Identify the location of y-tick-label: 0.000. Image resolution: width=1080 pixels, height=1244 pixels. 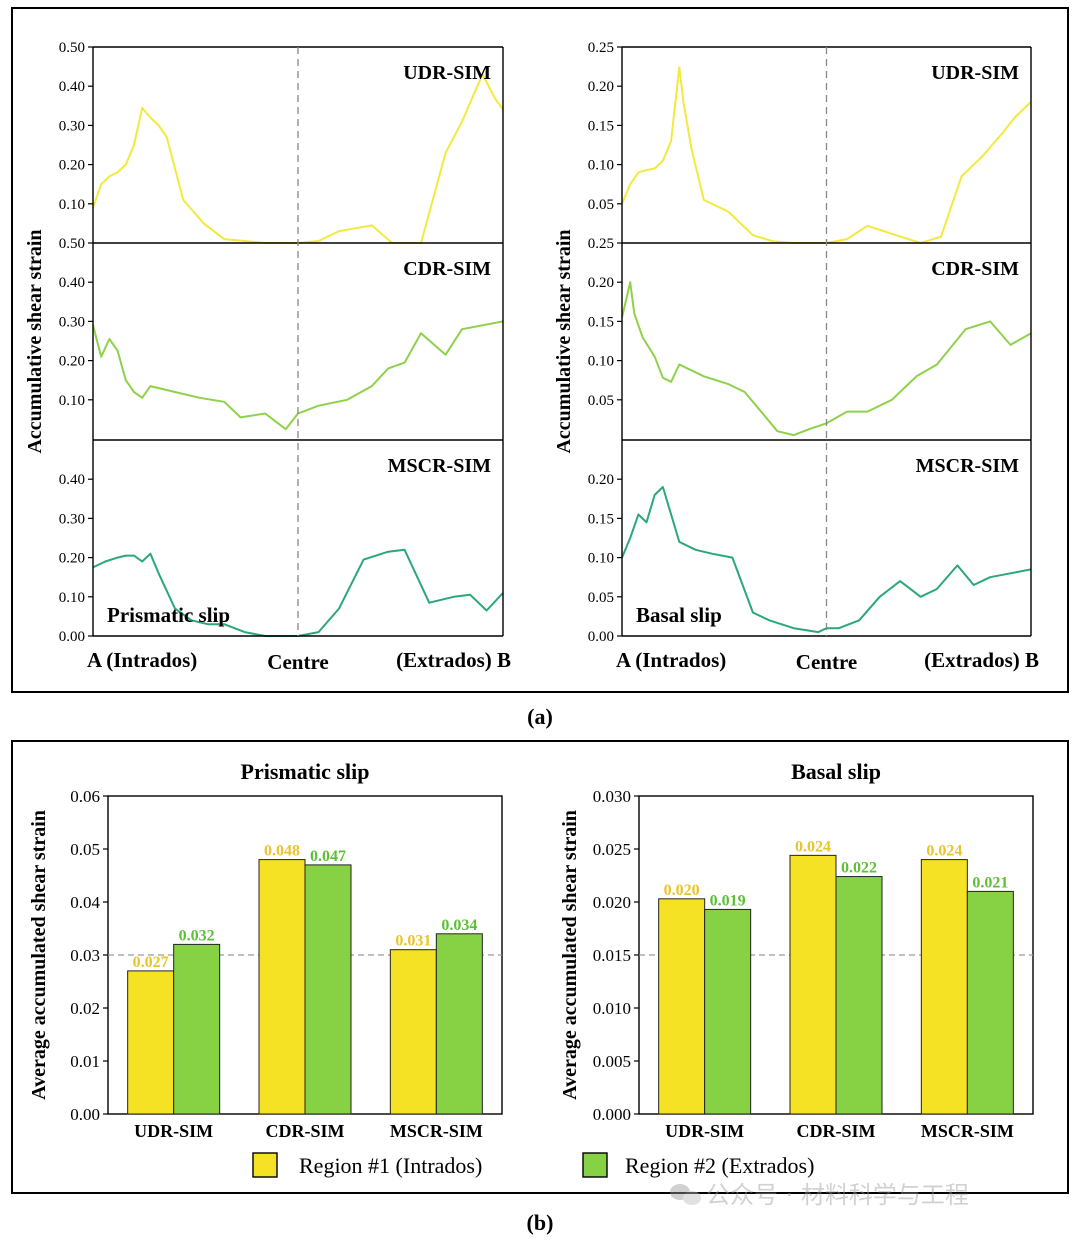
(612, 1114).